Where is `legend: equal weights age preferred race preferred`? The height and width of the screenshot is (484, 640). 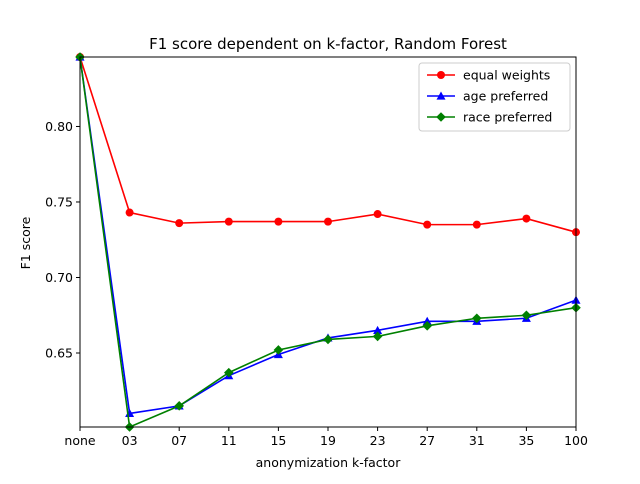
legend: equal weights age preferred race preferred is located at coordinates (494, 97).